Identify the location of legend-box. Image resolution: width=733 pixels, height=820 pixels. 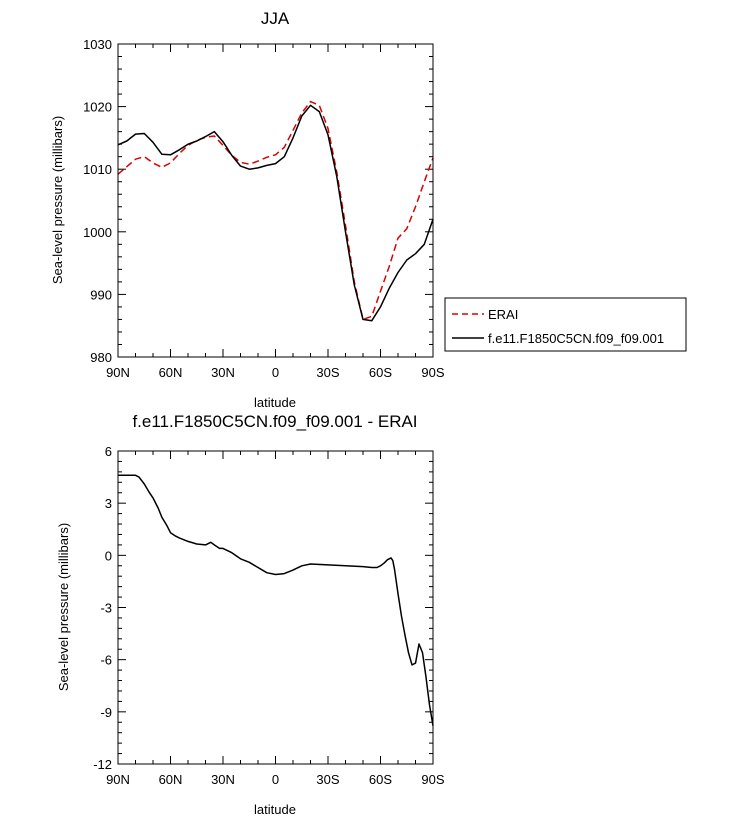
(565, 324).